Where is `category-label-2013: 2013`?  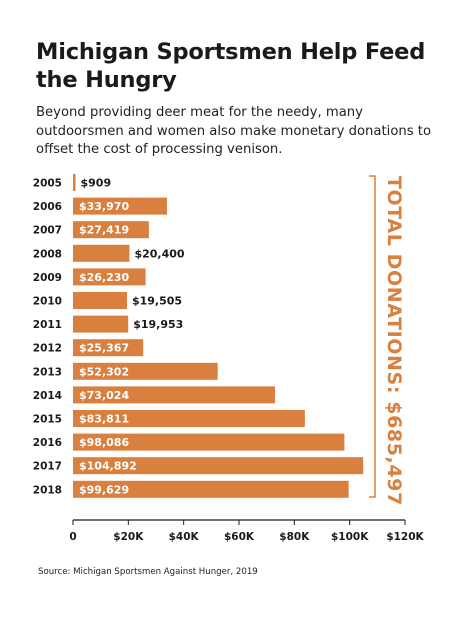 category-label-2013: 2013 is located at coordinates (47, 372).